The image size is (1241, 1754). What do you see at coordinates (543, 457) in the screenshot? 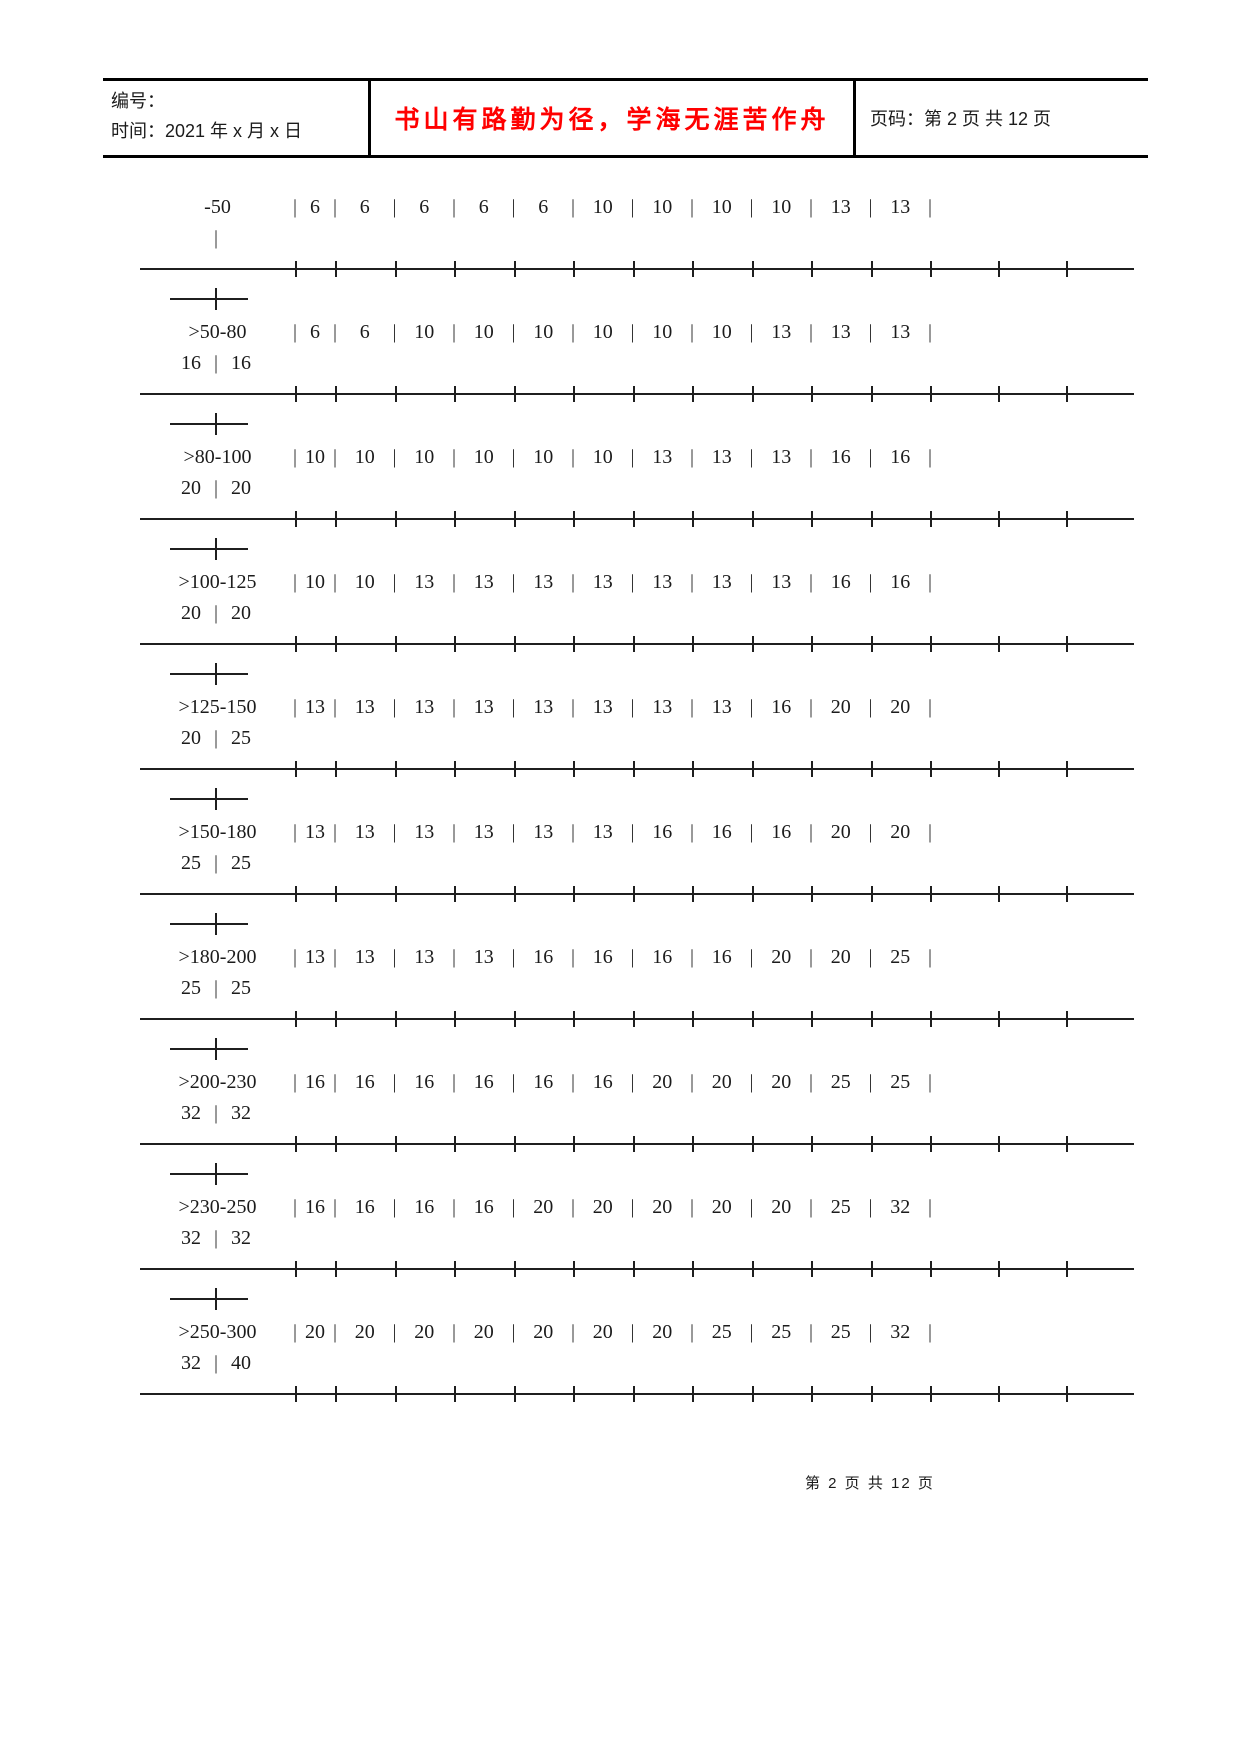
I see `cell-value: 10` at bounding box center [543, 457].